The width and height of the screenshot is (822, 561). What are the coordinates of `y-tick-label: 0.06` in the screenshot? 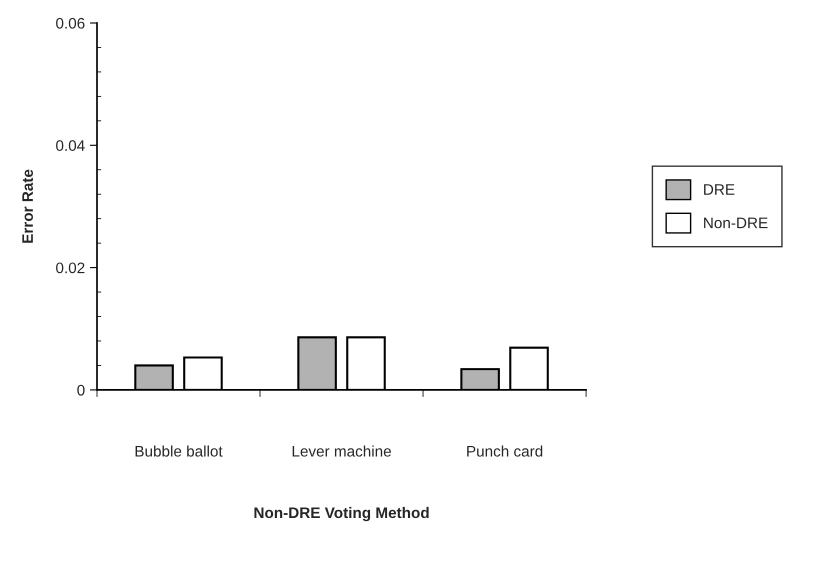 It's located at (70, 23).